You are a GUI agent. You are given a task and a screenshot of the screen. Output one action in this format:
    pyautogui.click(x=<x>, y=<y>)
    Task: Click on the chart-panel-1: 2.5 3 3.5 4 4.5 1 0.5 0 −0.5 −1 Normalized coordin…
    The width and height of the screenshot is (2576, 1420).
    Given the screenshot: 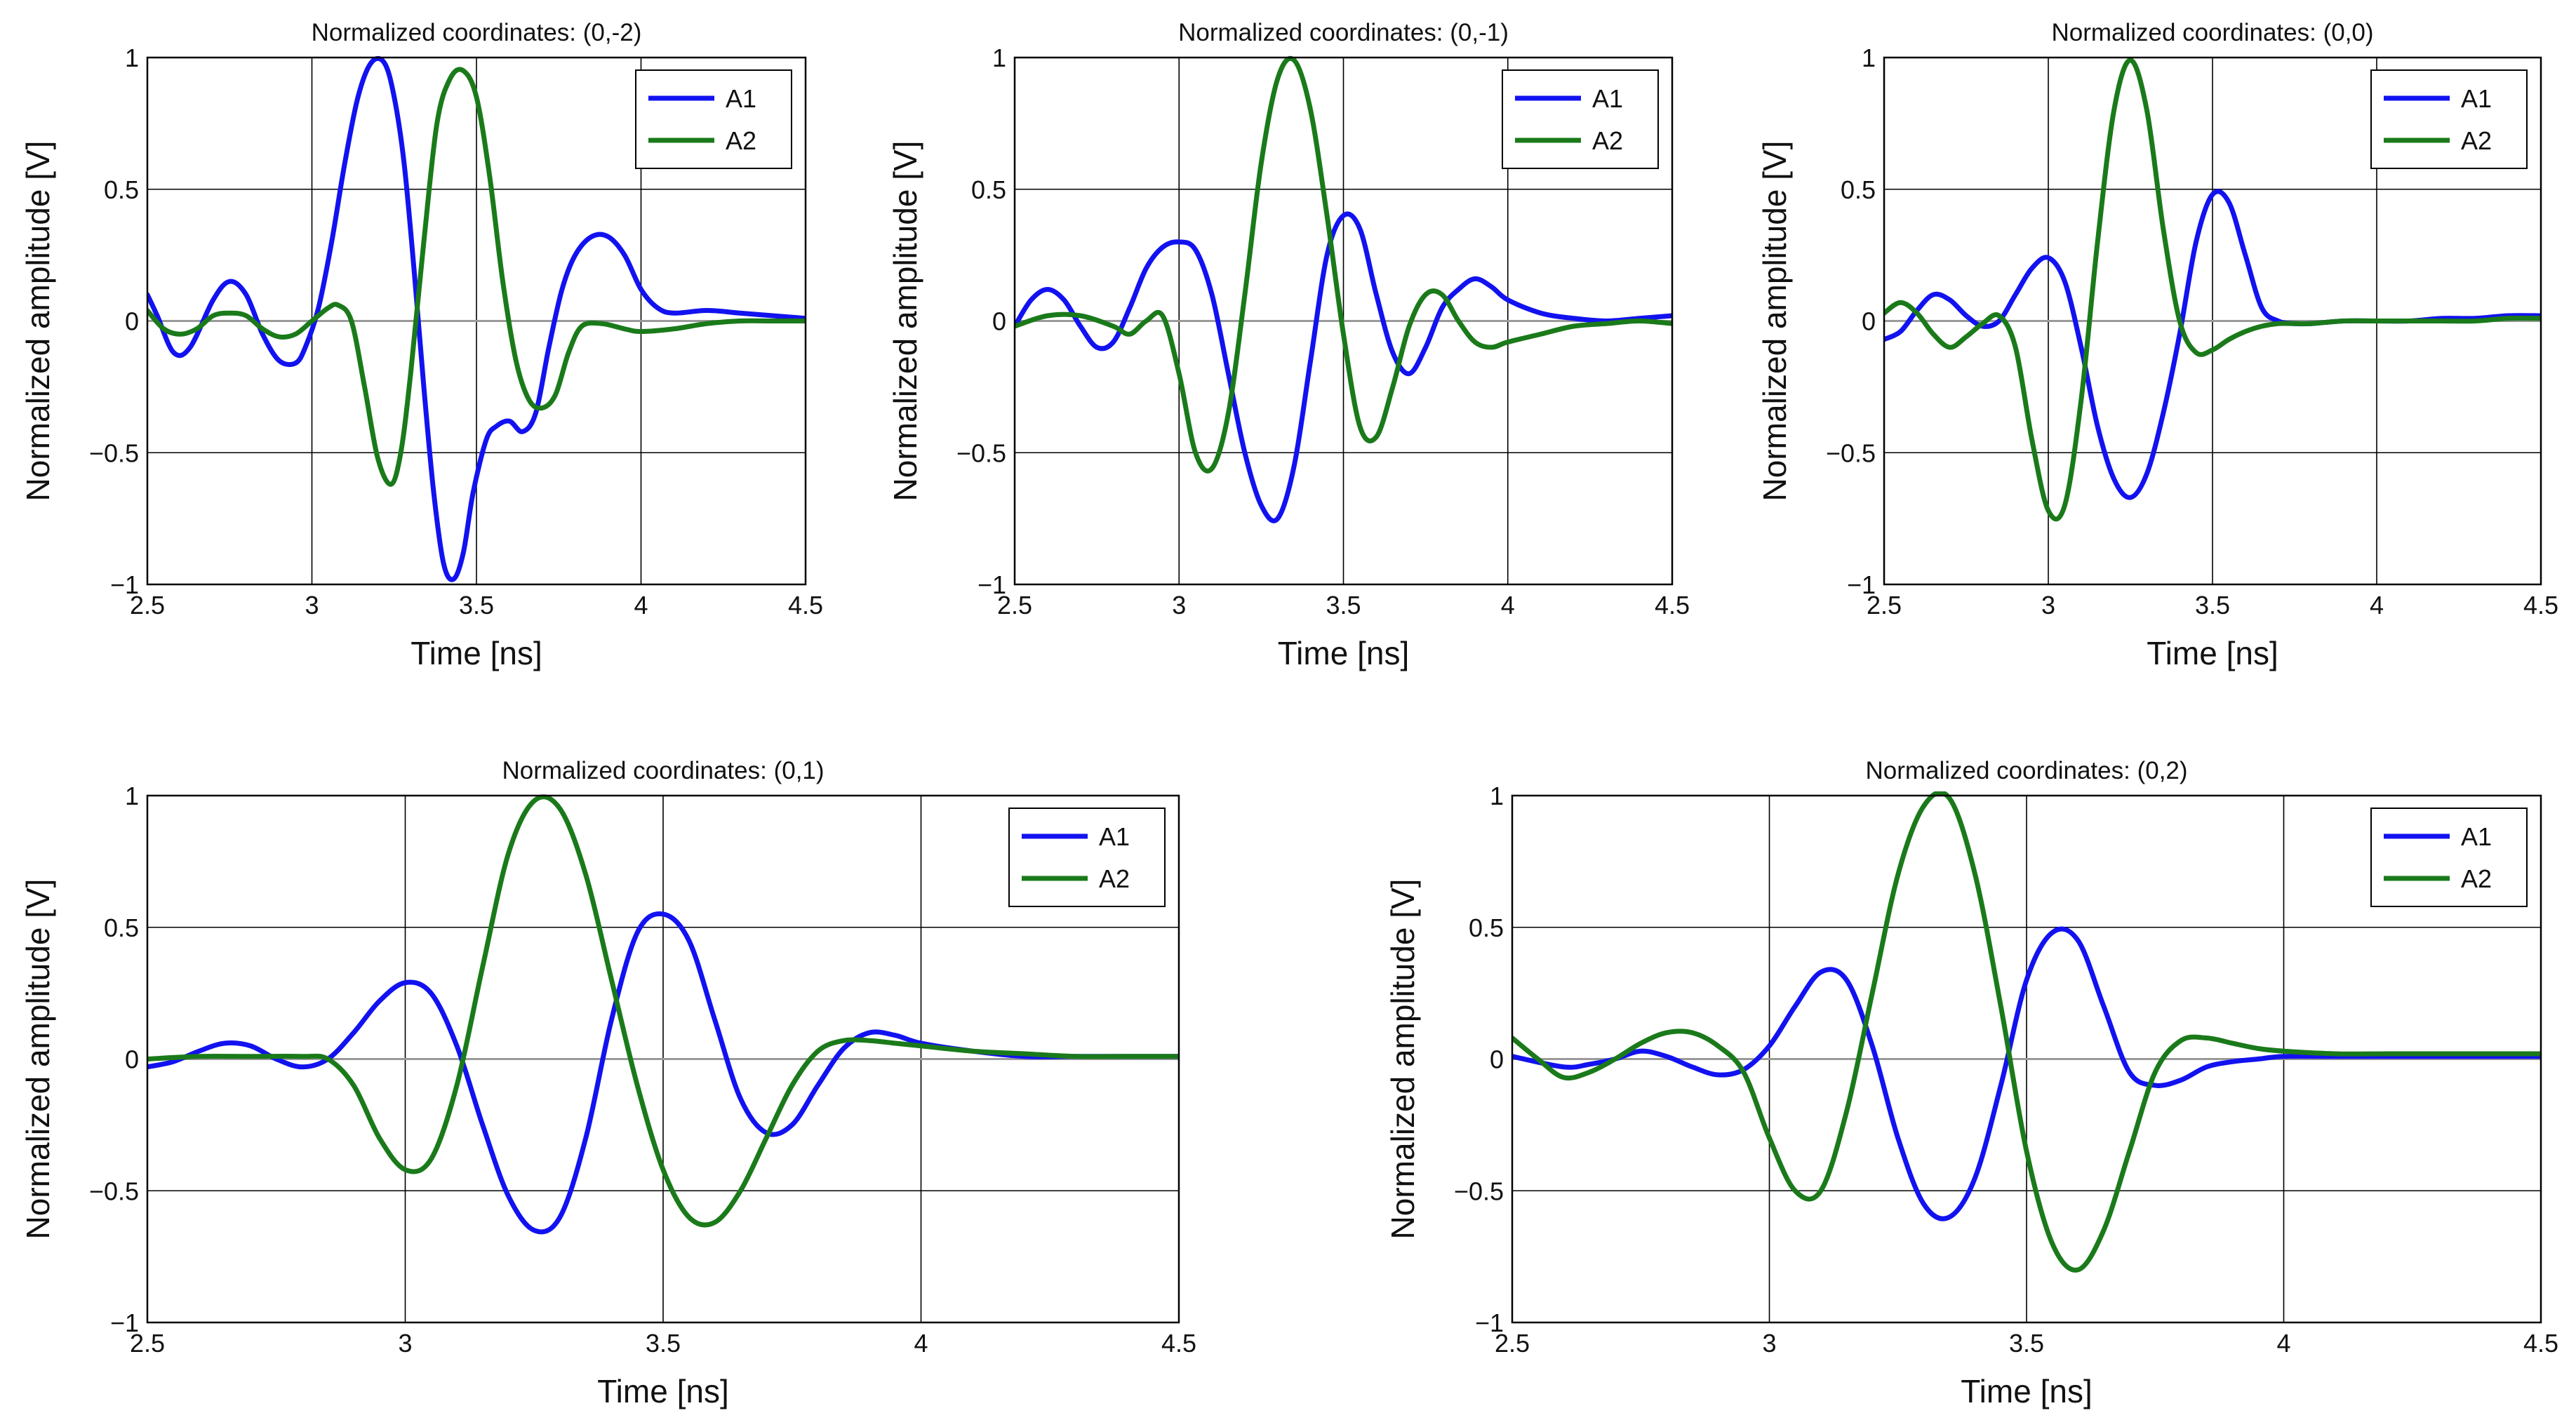 What is the action you would take?
    pyautogui.click(x=421, y=345)
    